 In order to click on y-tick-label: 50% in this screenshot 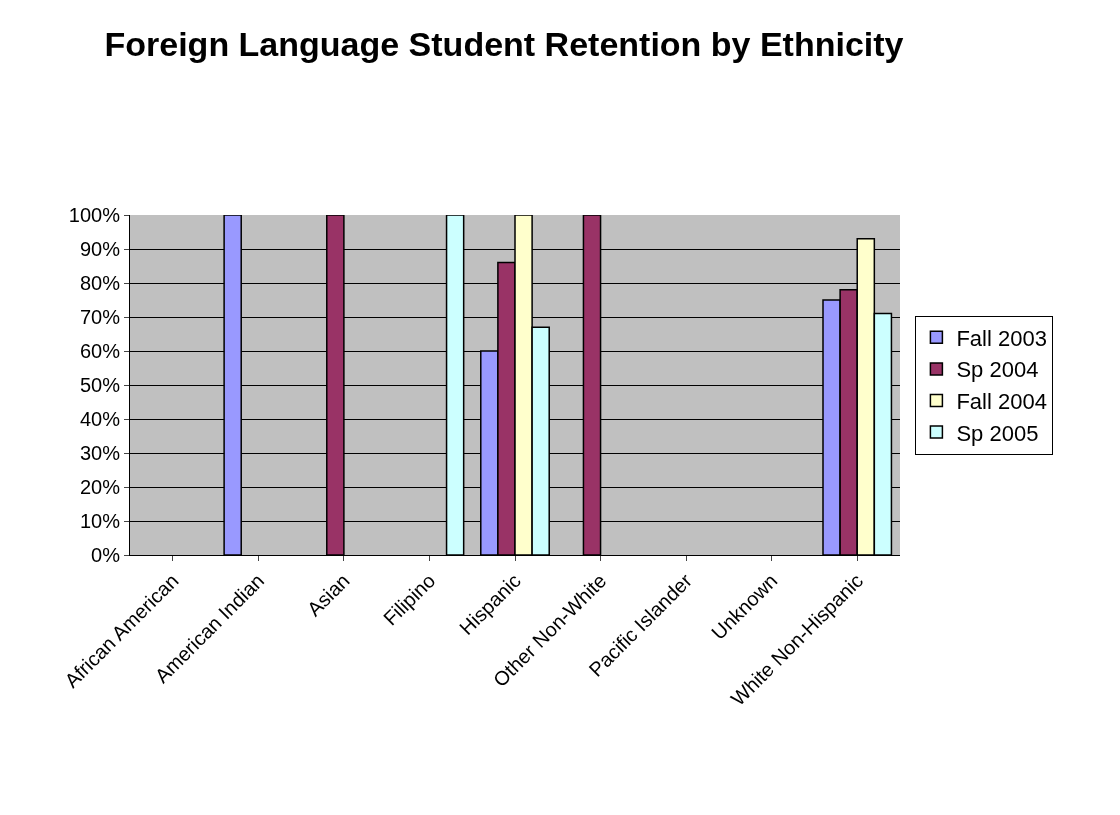, I will do `click(100, 385)`.